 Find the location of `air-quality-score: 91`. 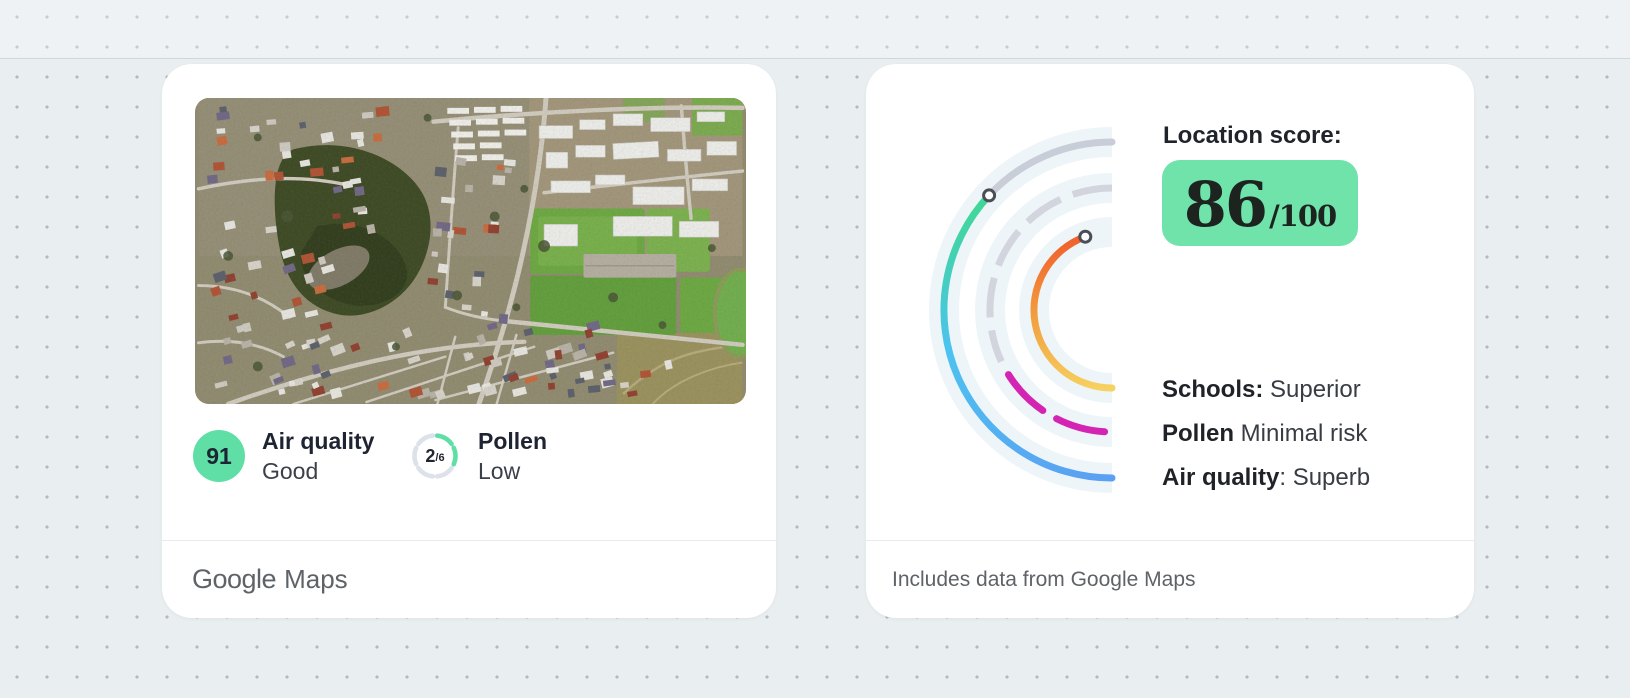

air-quality-score: 91 is located at coordinates (219, 455).